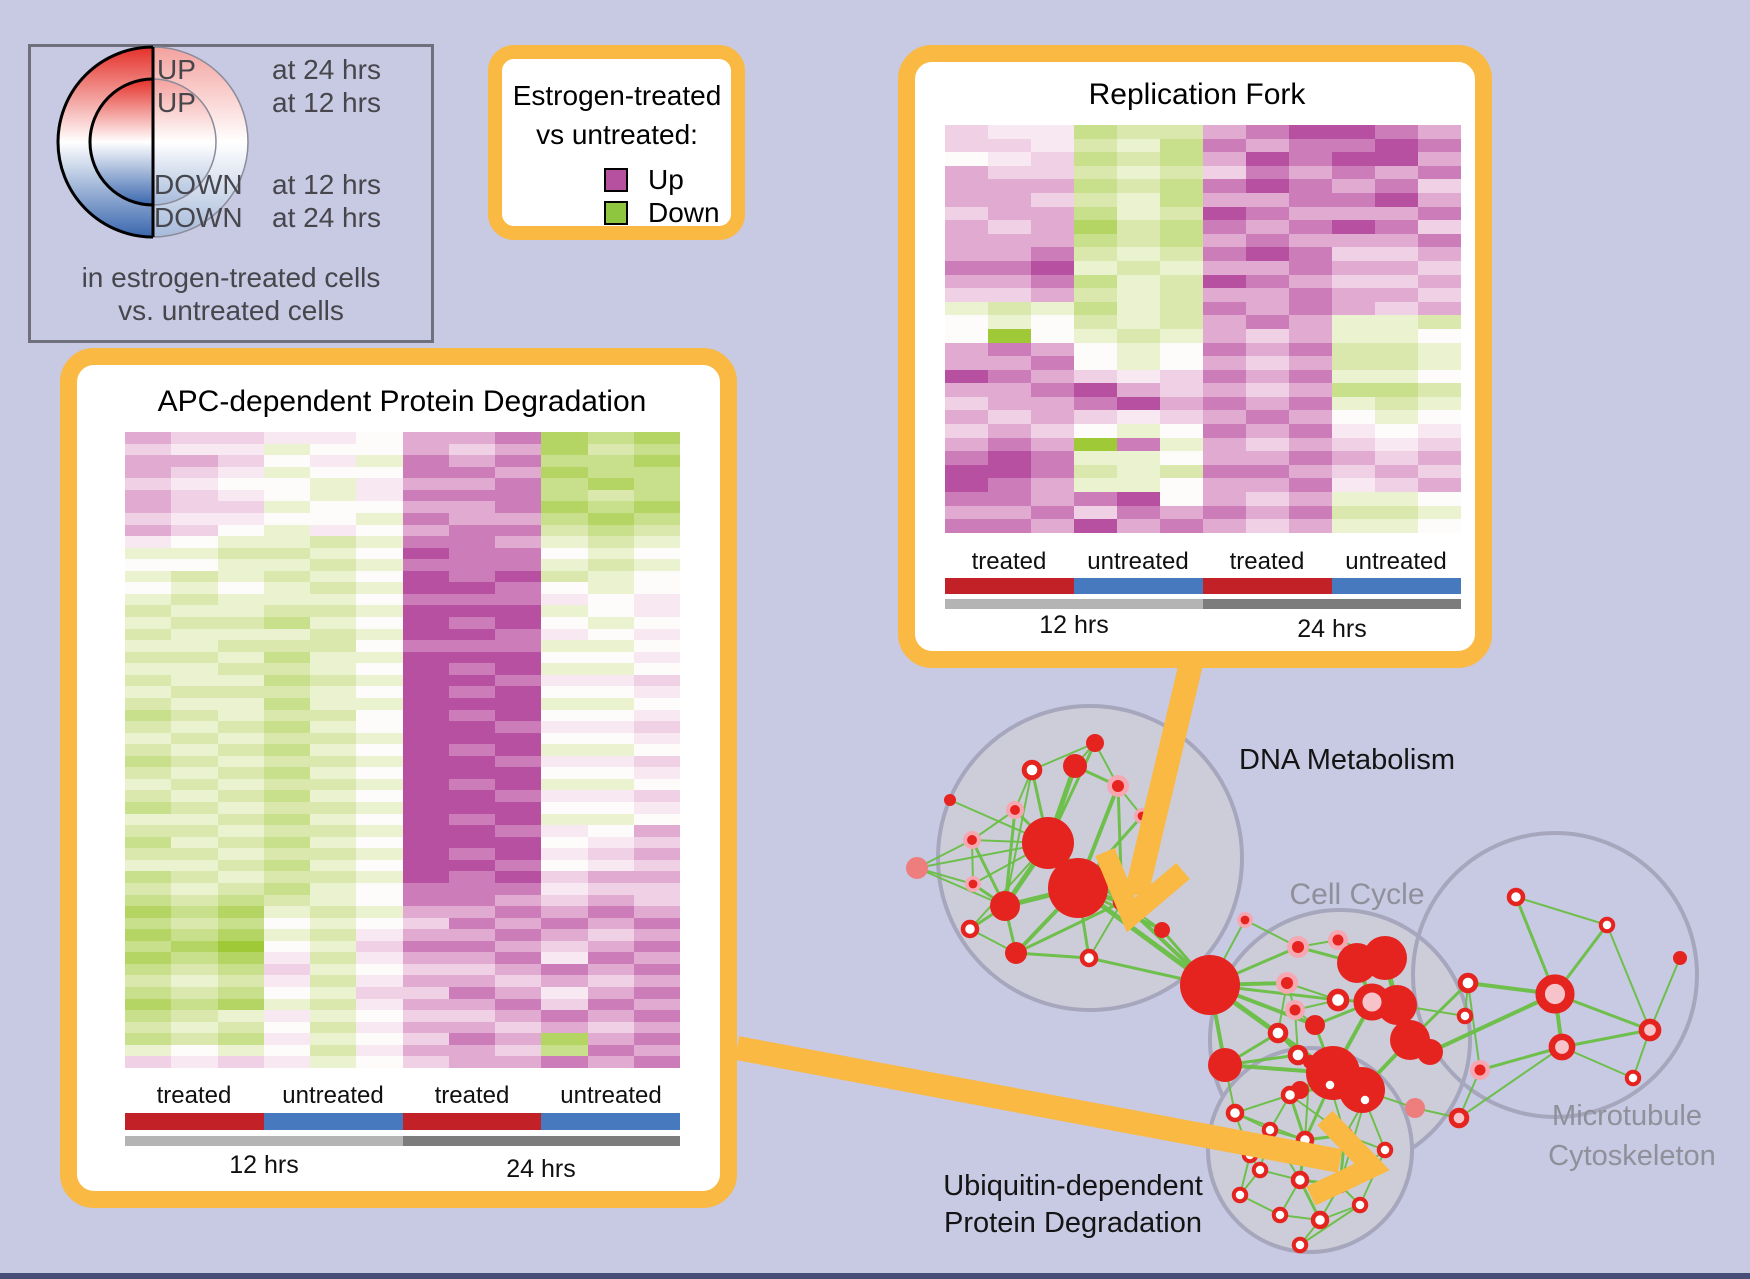  I want to click on gene-node-white-ring, so click(1320, 1220).